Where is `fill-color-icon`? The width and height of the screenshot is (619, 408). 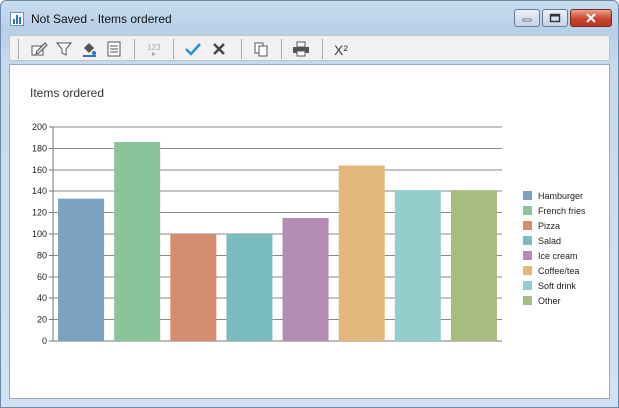
fill-color-icon is located at coordinates (89, 50).